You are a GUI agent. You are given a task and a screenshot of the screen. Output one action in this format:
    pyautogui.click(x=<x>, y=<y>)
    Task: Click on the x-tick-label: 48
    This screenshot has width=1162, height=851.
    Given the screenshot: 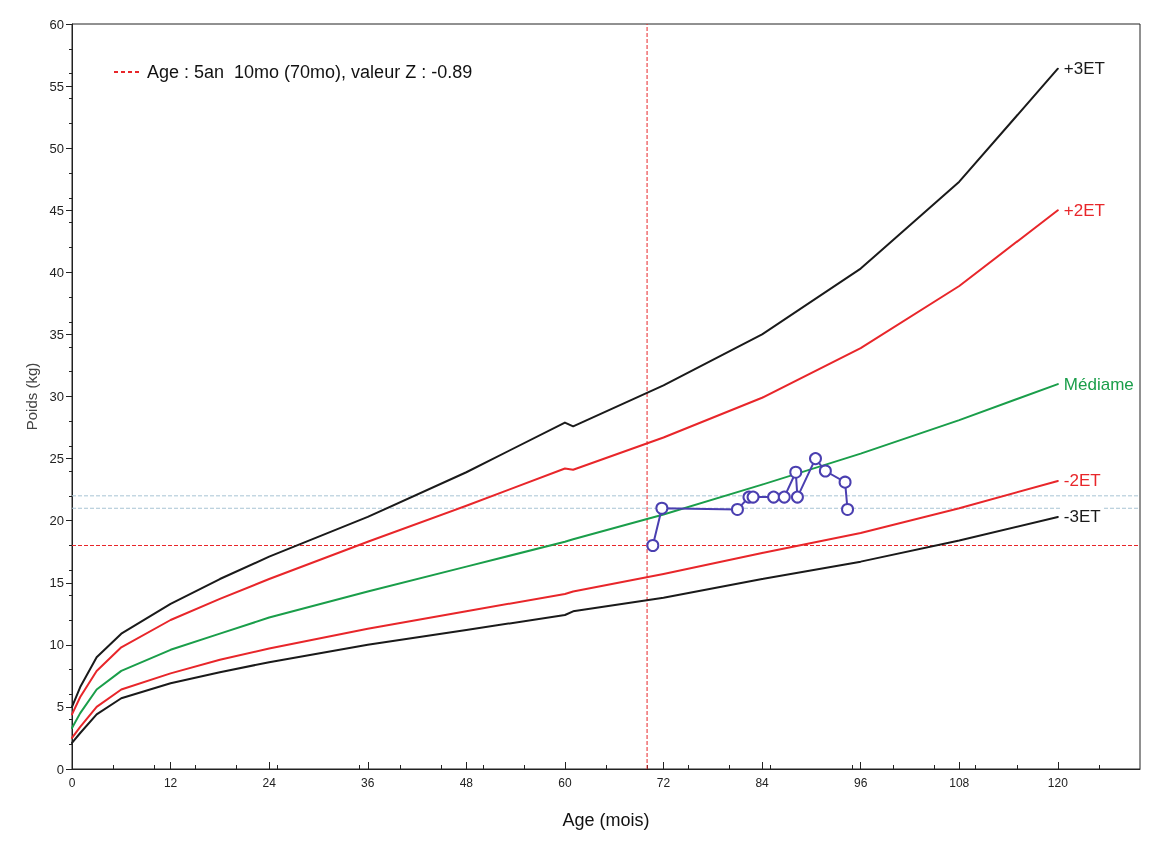 What is the action you would take?
    pyautogui.click(x=466, y=783)
    